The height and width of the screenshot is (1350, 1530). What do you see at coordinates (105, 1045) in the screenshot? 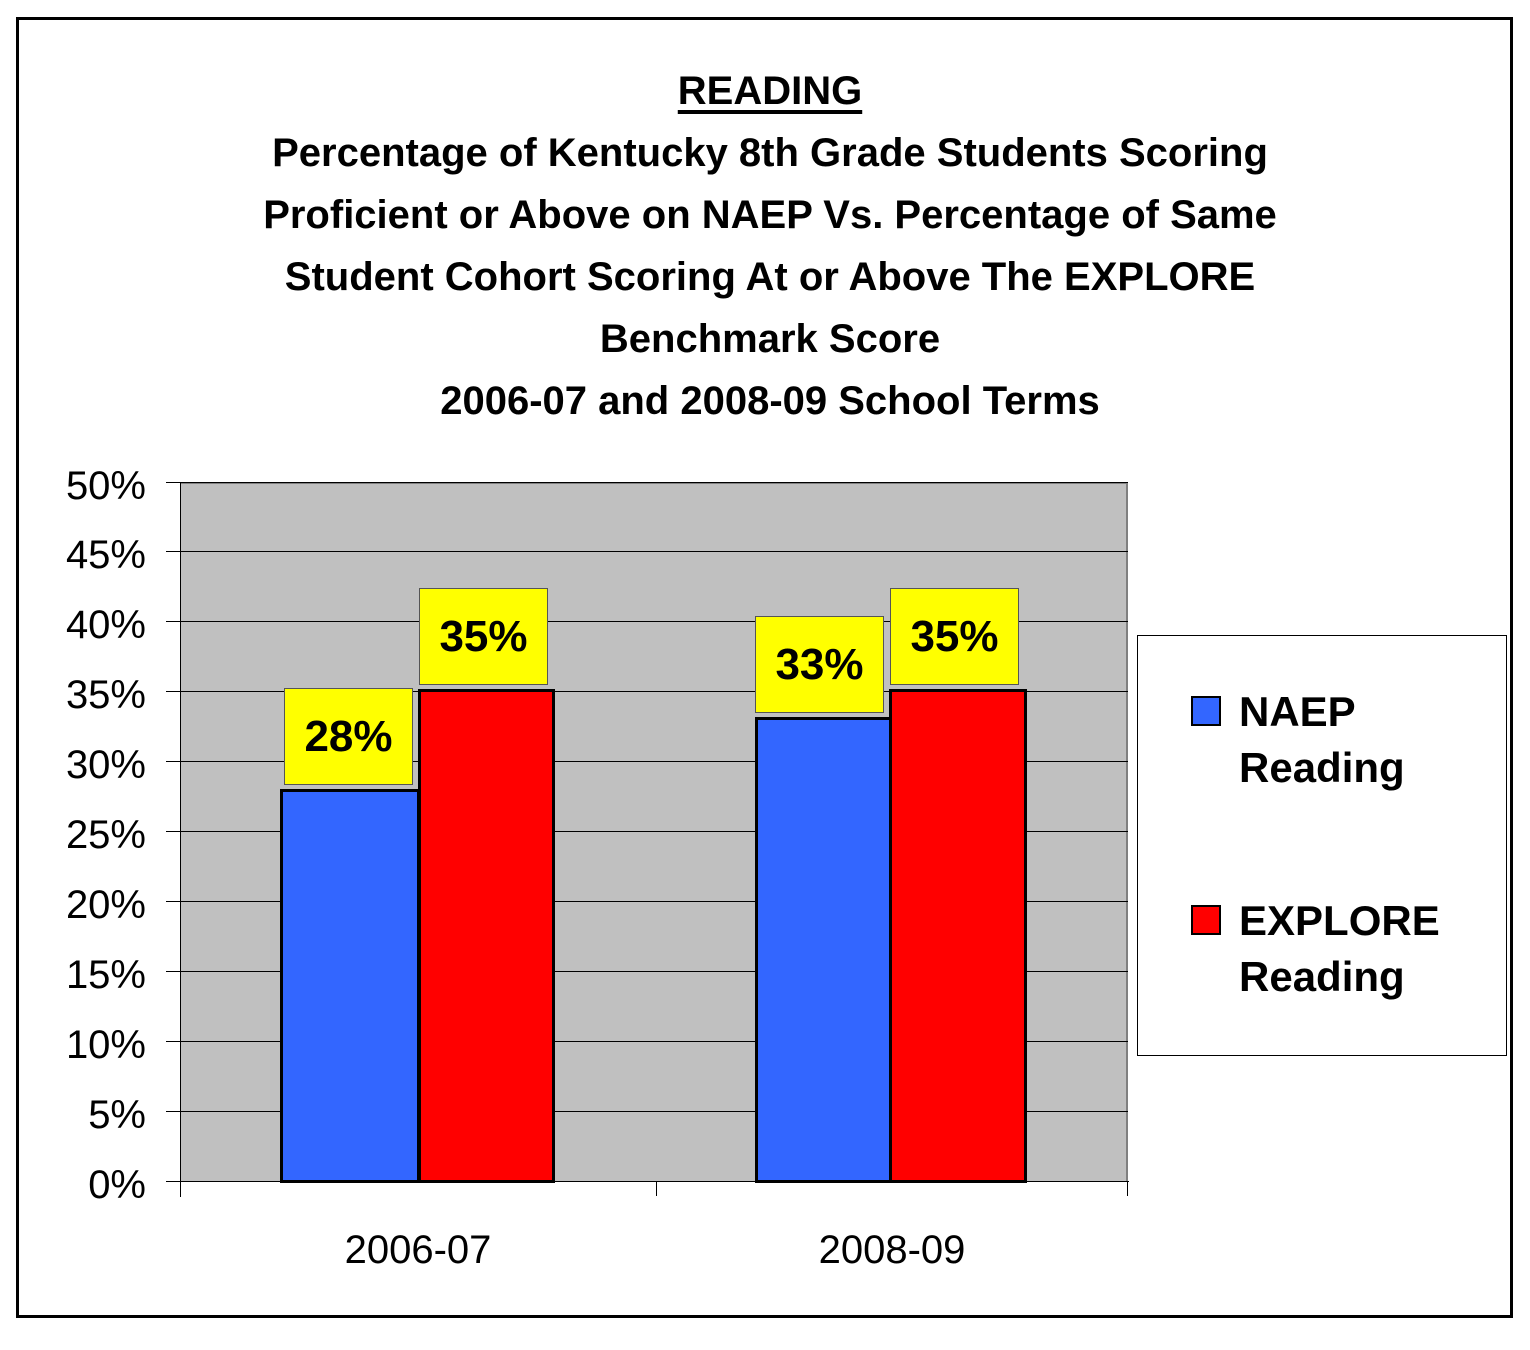
I see `y-tick-label: 10%` at bounding box center [105, 1045].